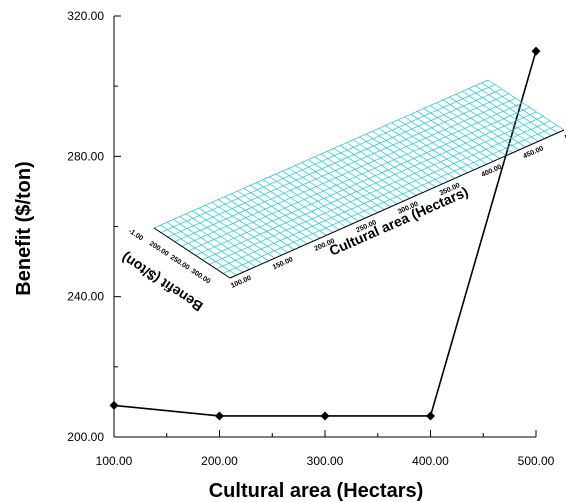  What do you see at coordinates (159, 249) in the screenshot?
I see `inset-y-tick-label: 200.00` at bounding box center [159, 249].